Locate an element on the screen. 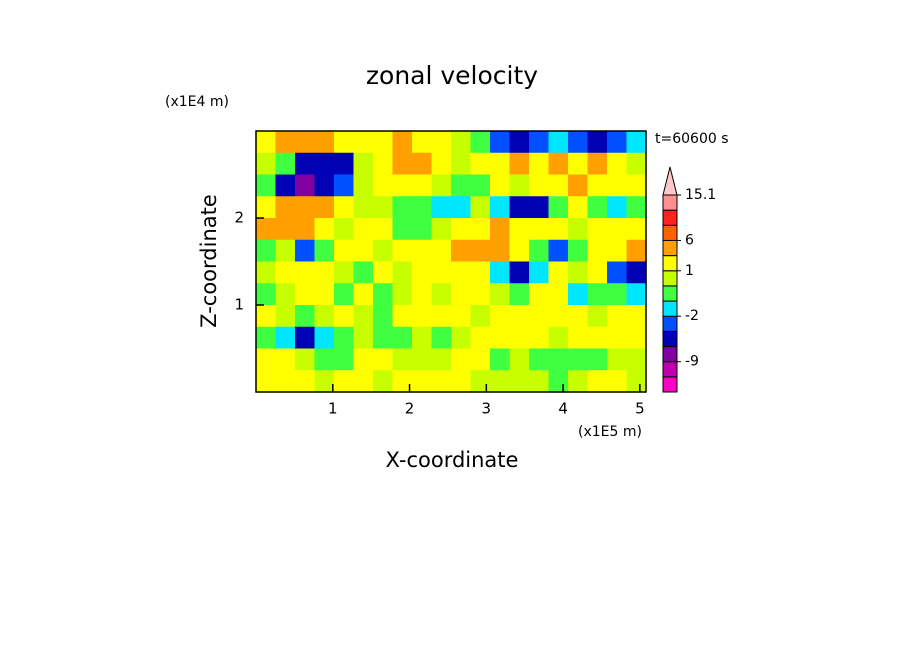 The height and width of the screenshot is (654, 904). annotation: t=60600 s is located at coordinates (692, 139).